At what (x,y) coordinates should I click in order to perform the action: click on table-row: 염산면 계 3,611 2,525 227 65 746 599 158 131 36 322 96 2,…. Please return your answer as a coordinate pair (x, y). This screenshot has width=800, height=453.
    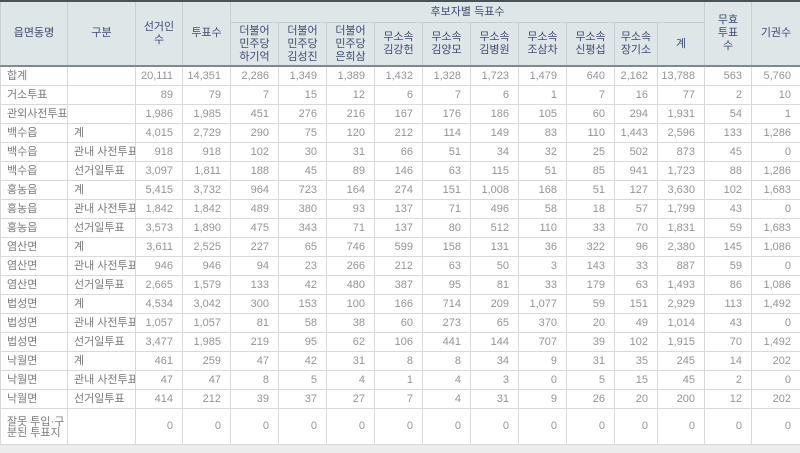
    Looking at the image, I should click on (400, 247).